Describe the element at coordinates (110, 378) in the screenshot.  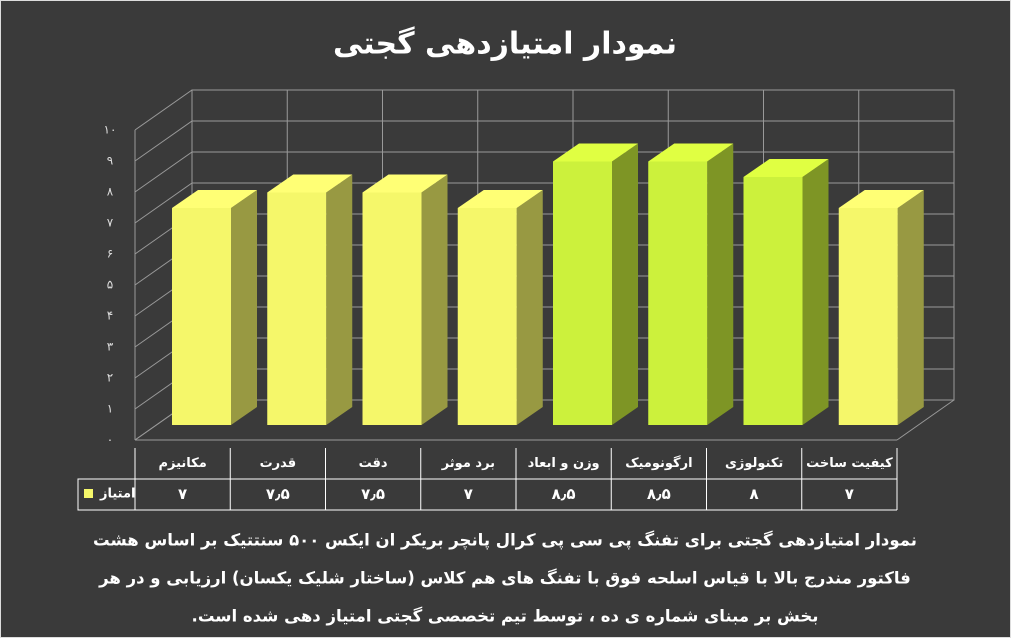
I see `y-tick-label: ۲` at that location.